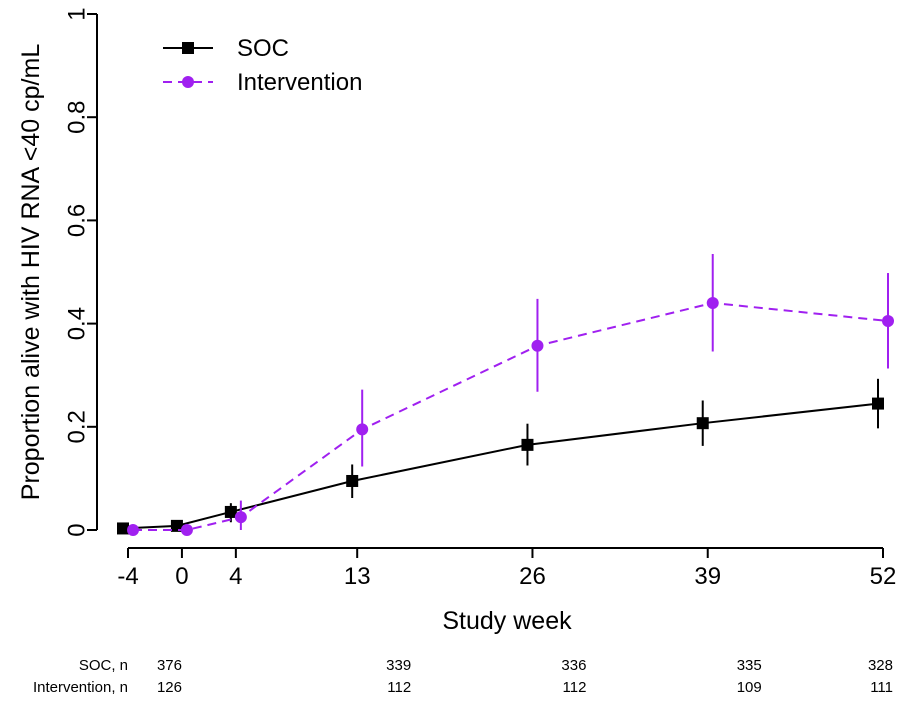  What do you see at coordinates (76, 323) in the screenshot?
I see `y-tick-label: 0.4` at bounding box center [76, 323].